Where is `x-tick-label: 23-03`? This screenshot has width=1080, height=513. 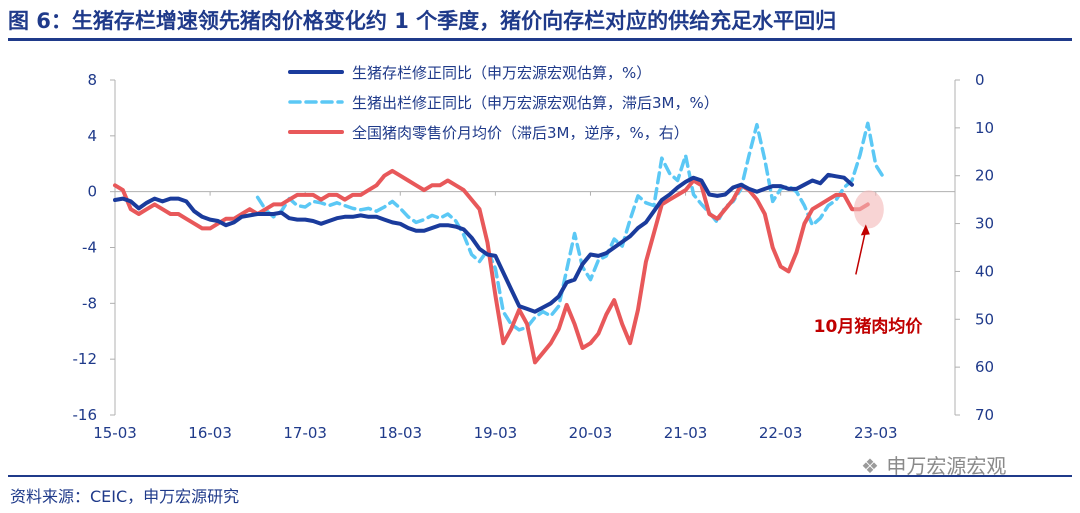
x-tick-label: 23-03 is located at coordinates (876, 433).